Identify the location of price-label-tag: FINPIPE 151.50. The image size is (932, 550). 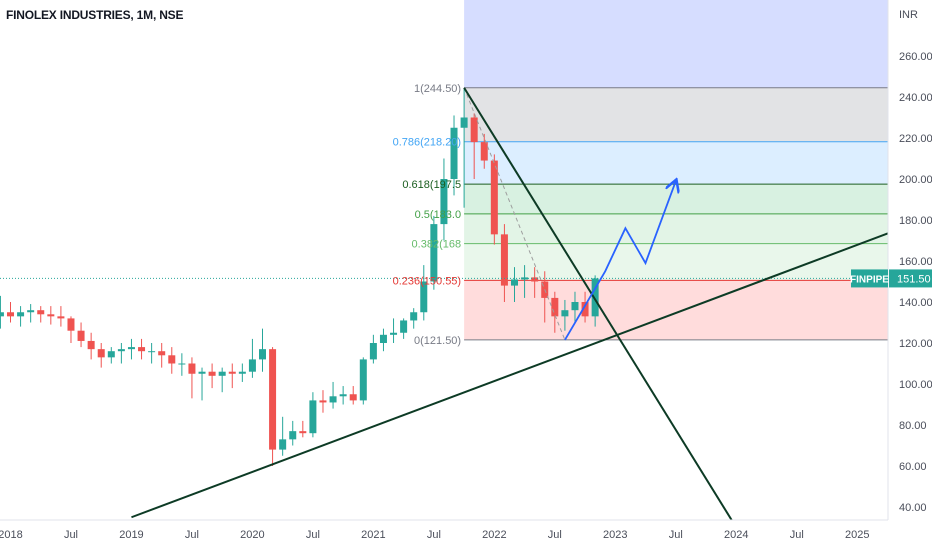
(891, 278).